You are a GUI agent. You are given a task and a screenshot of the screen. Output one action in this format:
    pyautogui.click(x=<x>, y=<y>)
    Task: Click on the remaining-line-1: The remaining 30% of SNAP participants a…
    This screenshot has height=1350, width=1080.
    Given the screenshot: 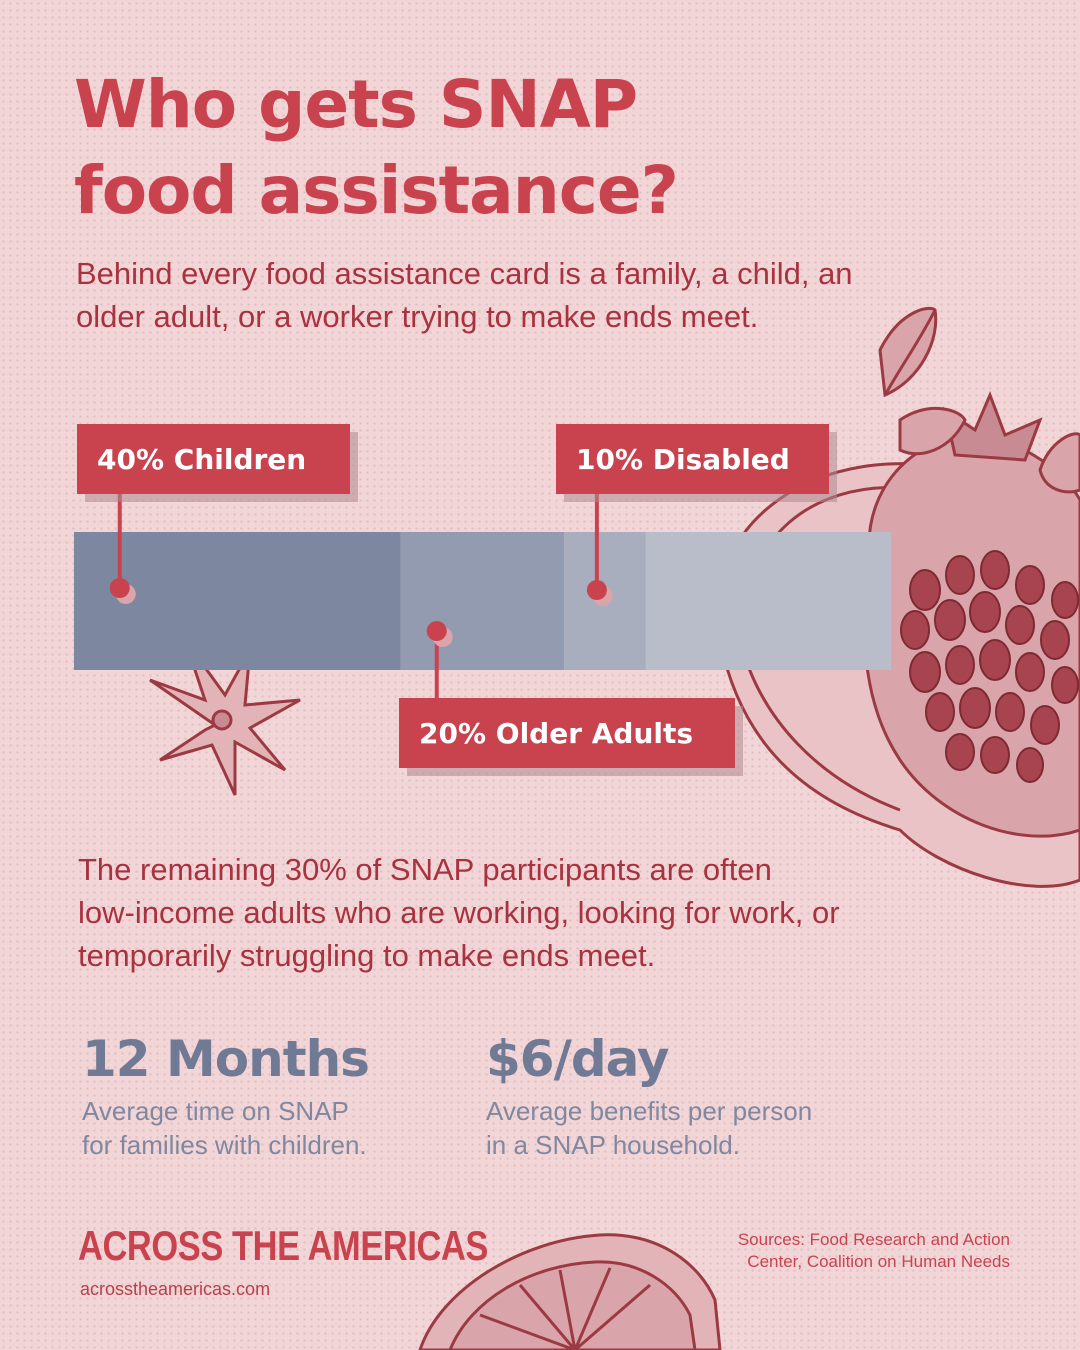 What is the action you would take?
    pyautogui.click(x=425, y=869)
    